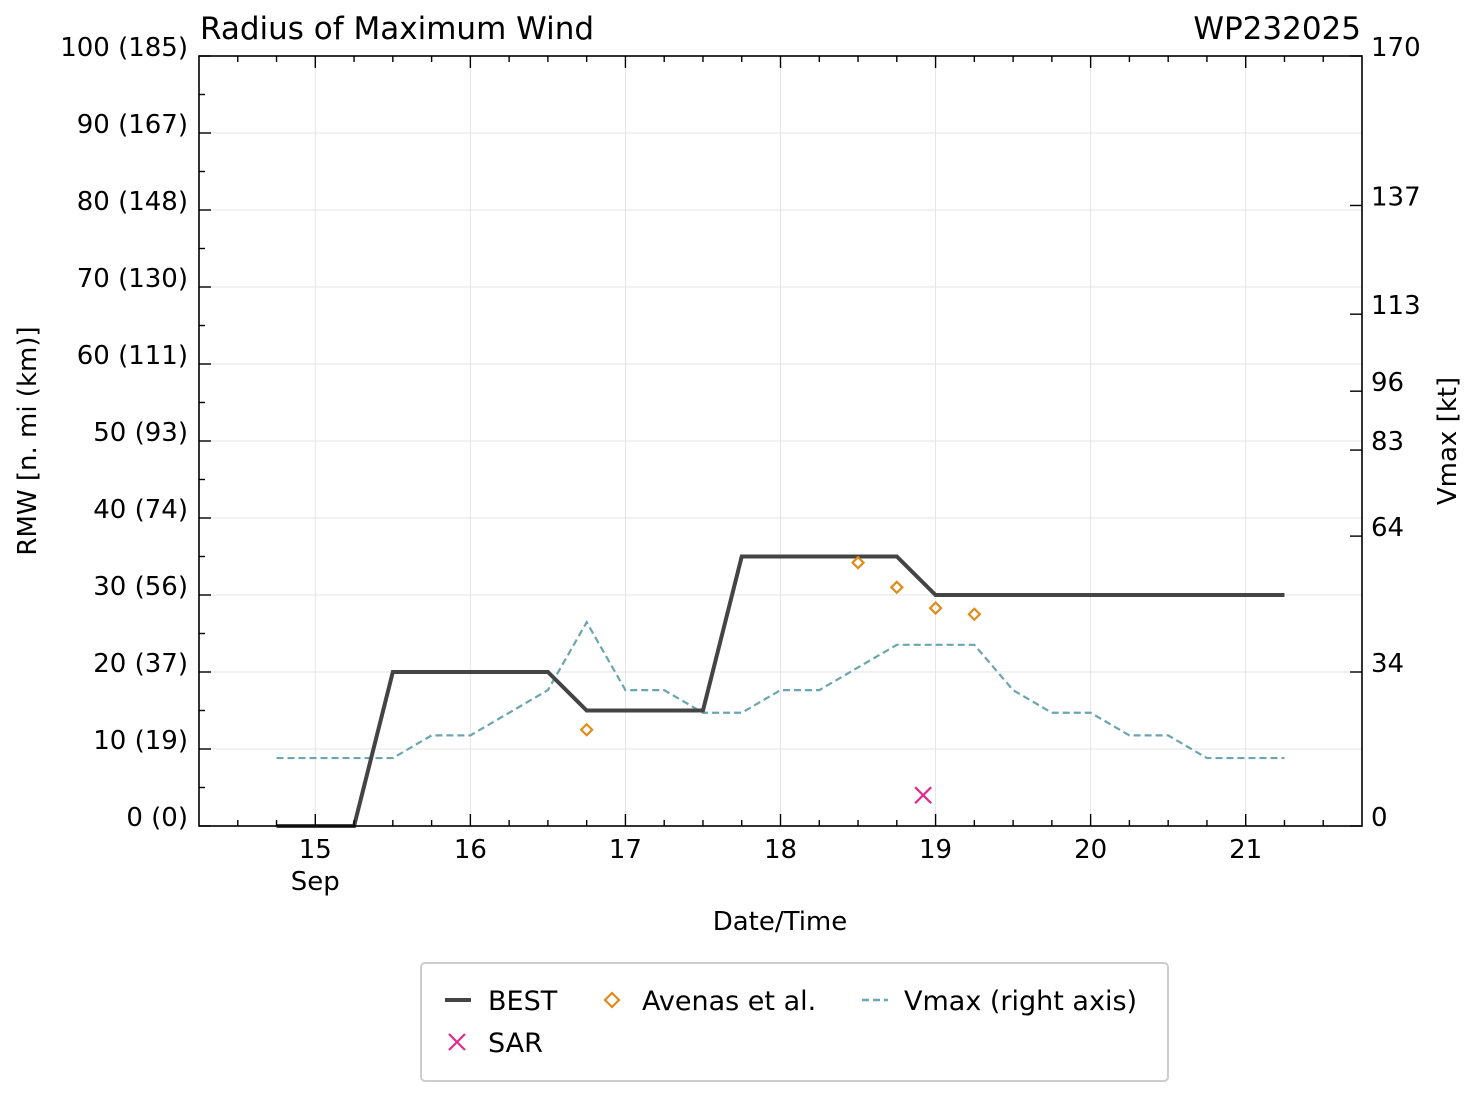 The height and width of the screenshot is (1096, 1477). What do you see at coordinates (140, 587) in the screenshot?
I see `y-tick-label: 30 (56)` at bounding box center [140, 587].